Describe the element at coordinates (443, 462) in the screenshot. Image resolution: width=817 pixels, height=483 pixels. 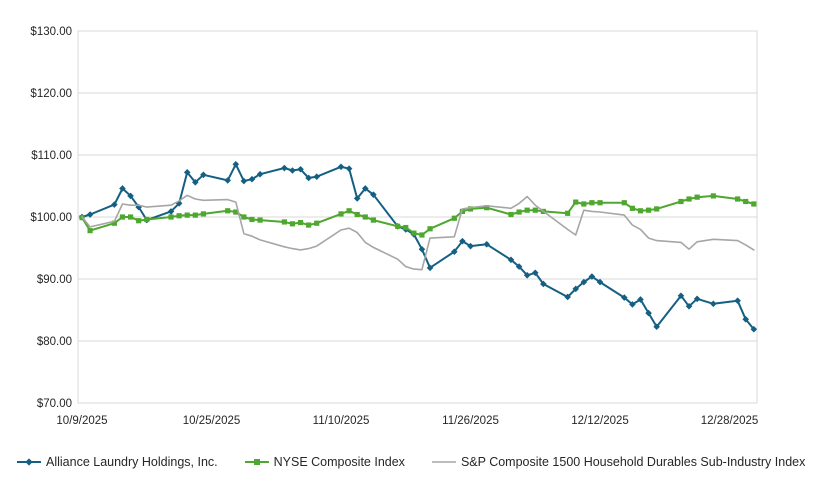
I see `sp-household-durables-line-swatch-icon` at that location.